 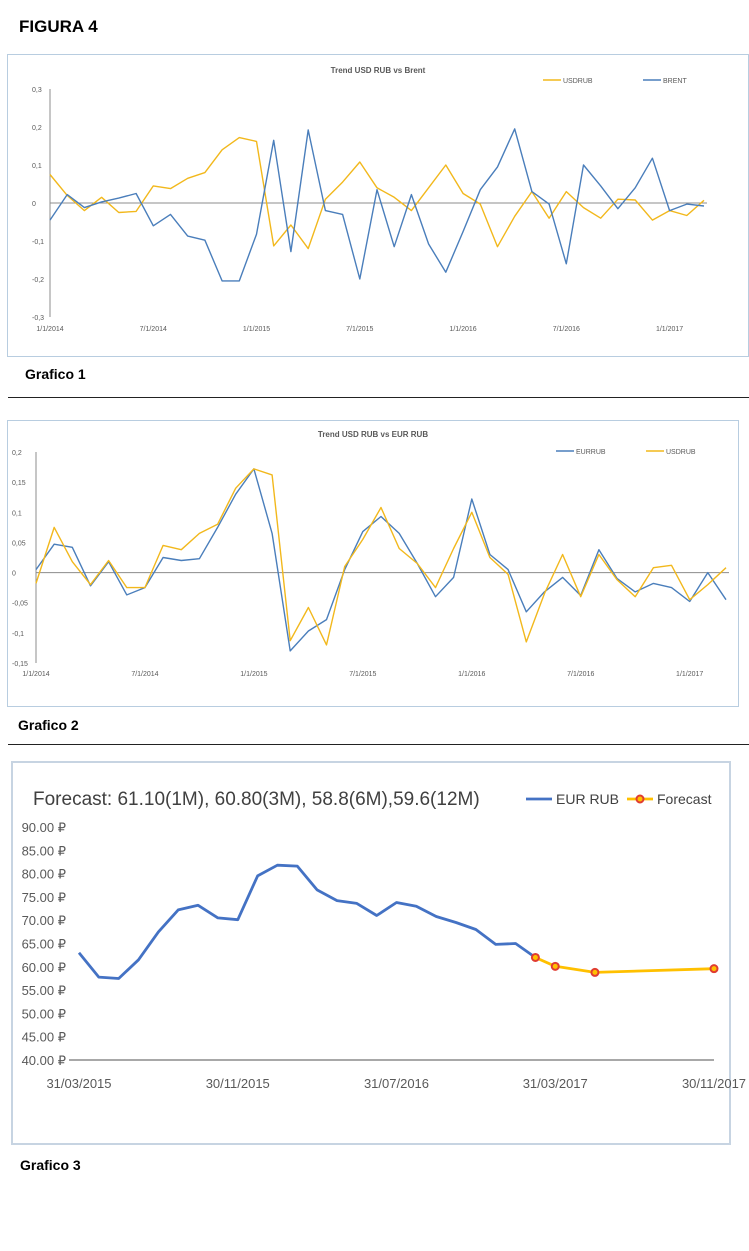 What do you see at coordinates (58, 26) in the screenshot?
I see `figure-title: FIGURA 4` at bounding box center [58, 26].